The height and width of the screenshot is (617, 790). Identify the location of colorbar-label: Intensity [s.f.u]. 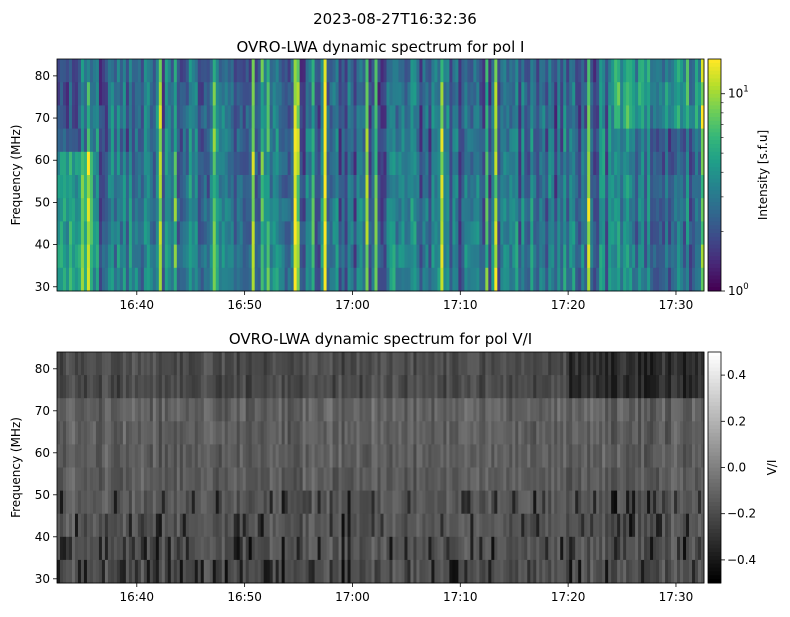
(763, 175).